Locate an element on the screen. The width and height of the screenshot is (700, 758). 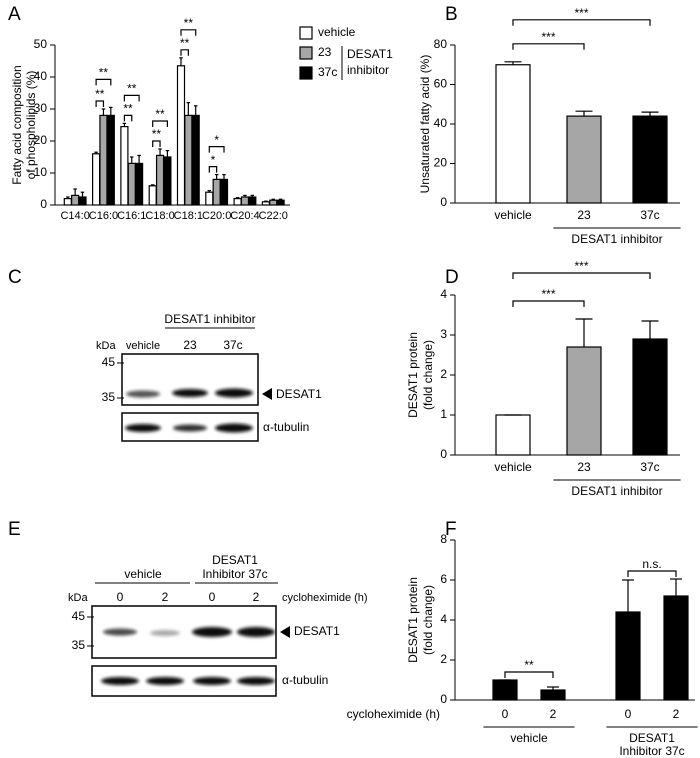
panel-letter: D is located at coordinates (452, 277).